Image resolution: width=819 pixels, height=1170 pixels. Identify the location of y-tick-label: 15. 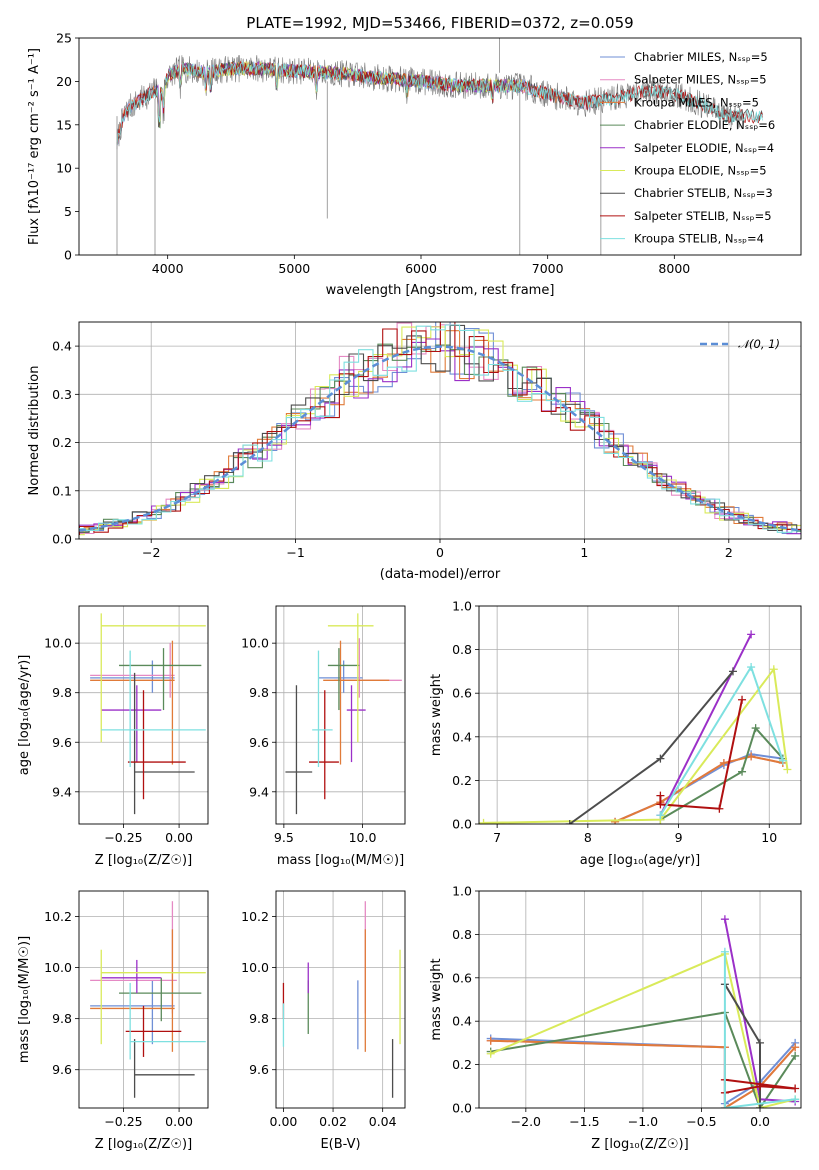
(64, 124).